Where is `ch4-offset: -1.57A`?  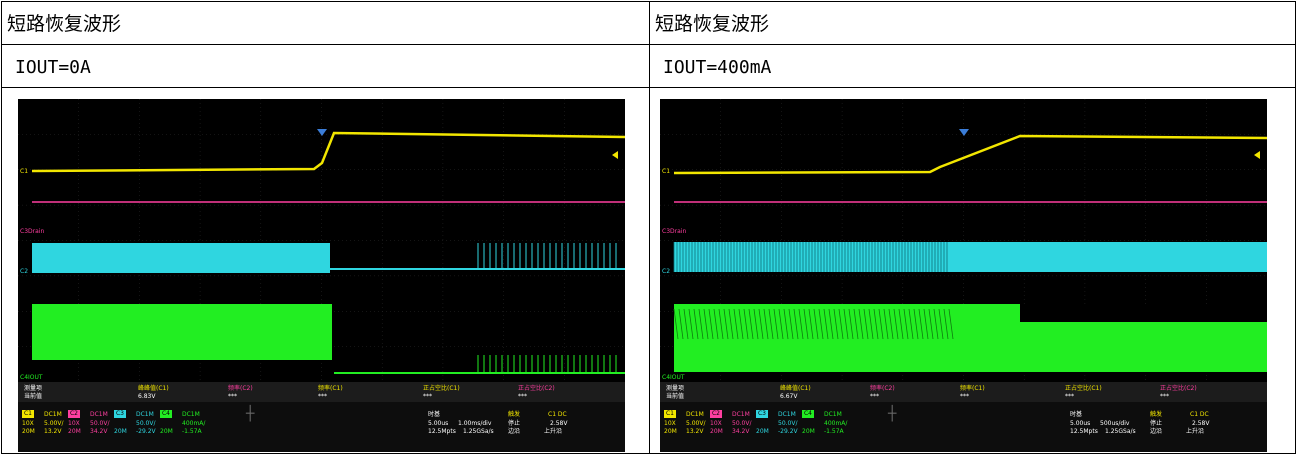
ch4-offset: -1.57A is located at coordinates (192, 431).